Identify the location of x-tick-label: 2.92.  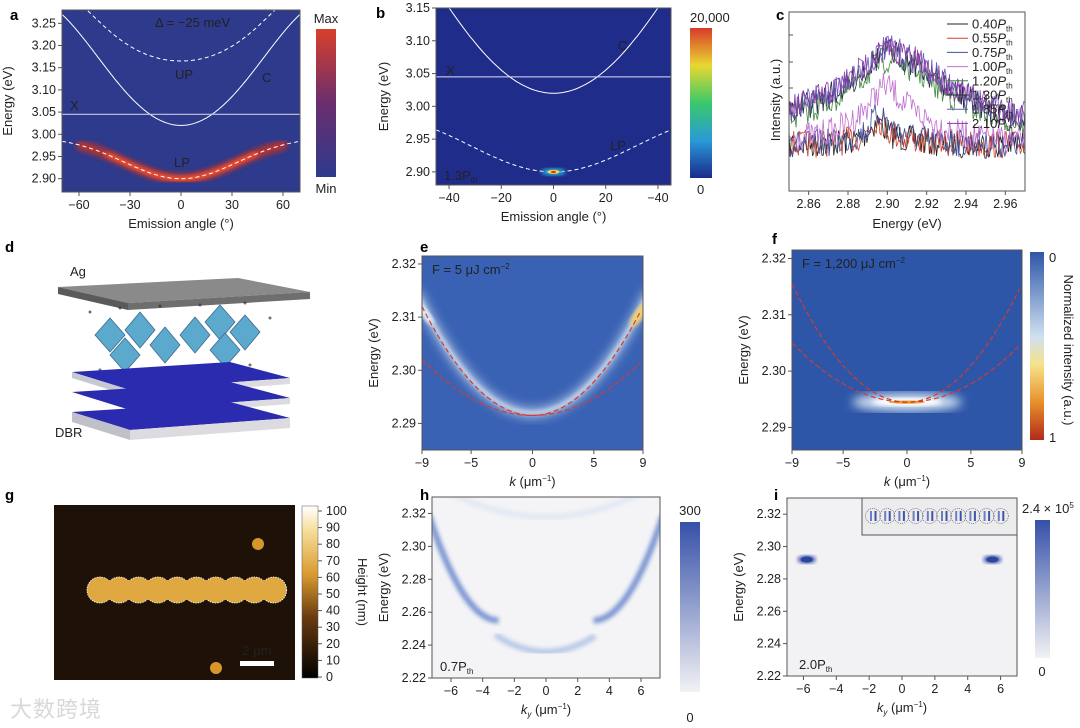
(926, 204).